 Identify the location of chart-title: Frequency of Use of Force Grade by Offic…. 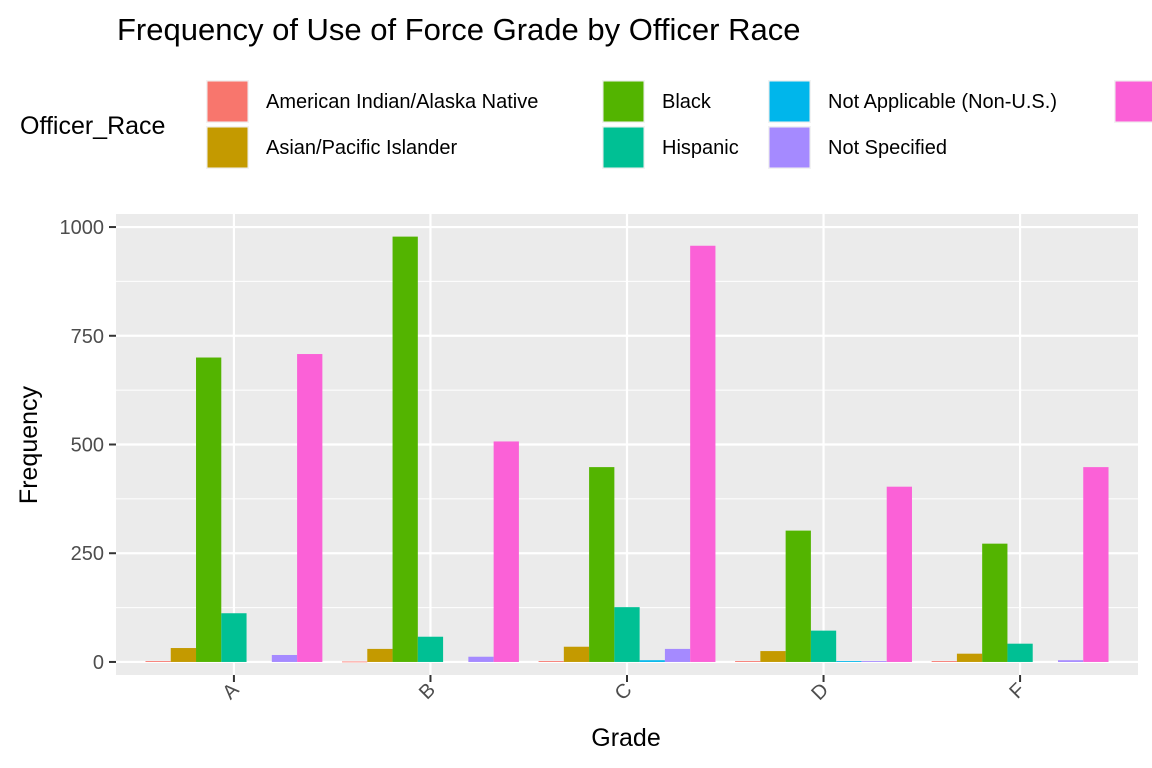
(458, 29).